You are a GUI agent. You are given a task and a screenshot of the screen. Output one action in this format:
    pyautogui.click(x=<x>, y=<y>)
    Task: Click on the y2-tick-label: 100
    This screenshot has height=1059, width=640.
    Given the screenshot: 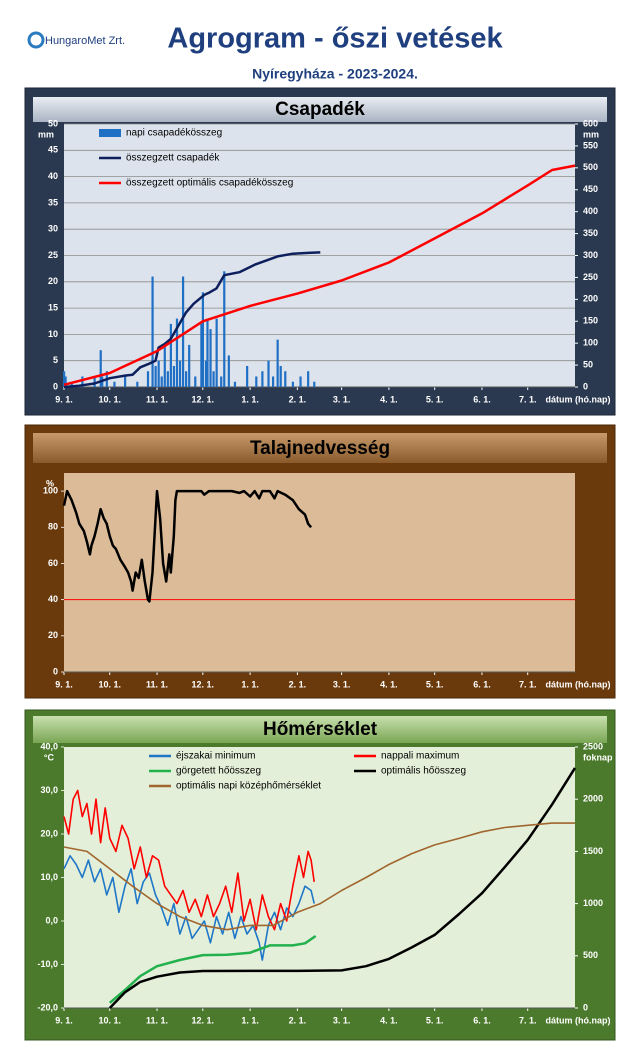 What is the action you would take?
    pyautogui.click(x=590, y=343)
    